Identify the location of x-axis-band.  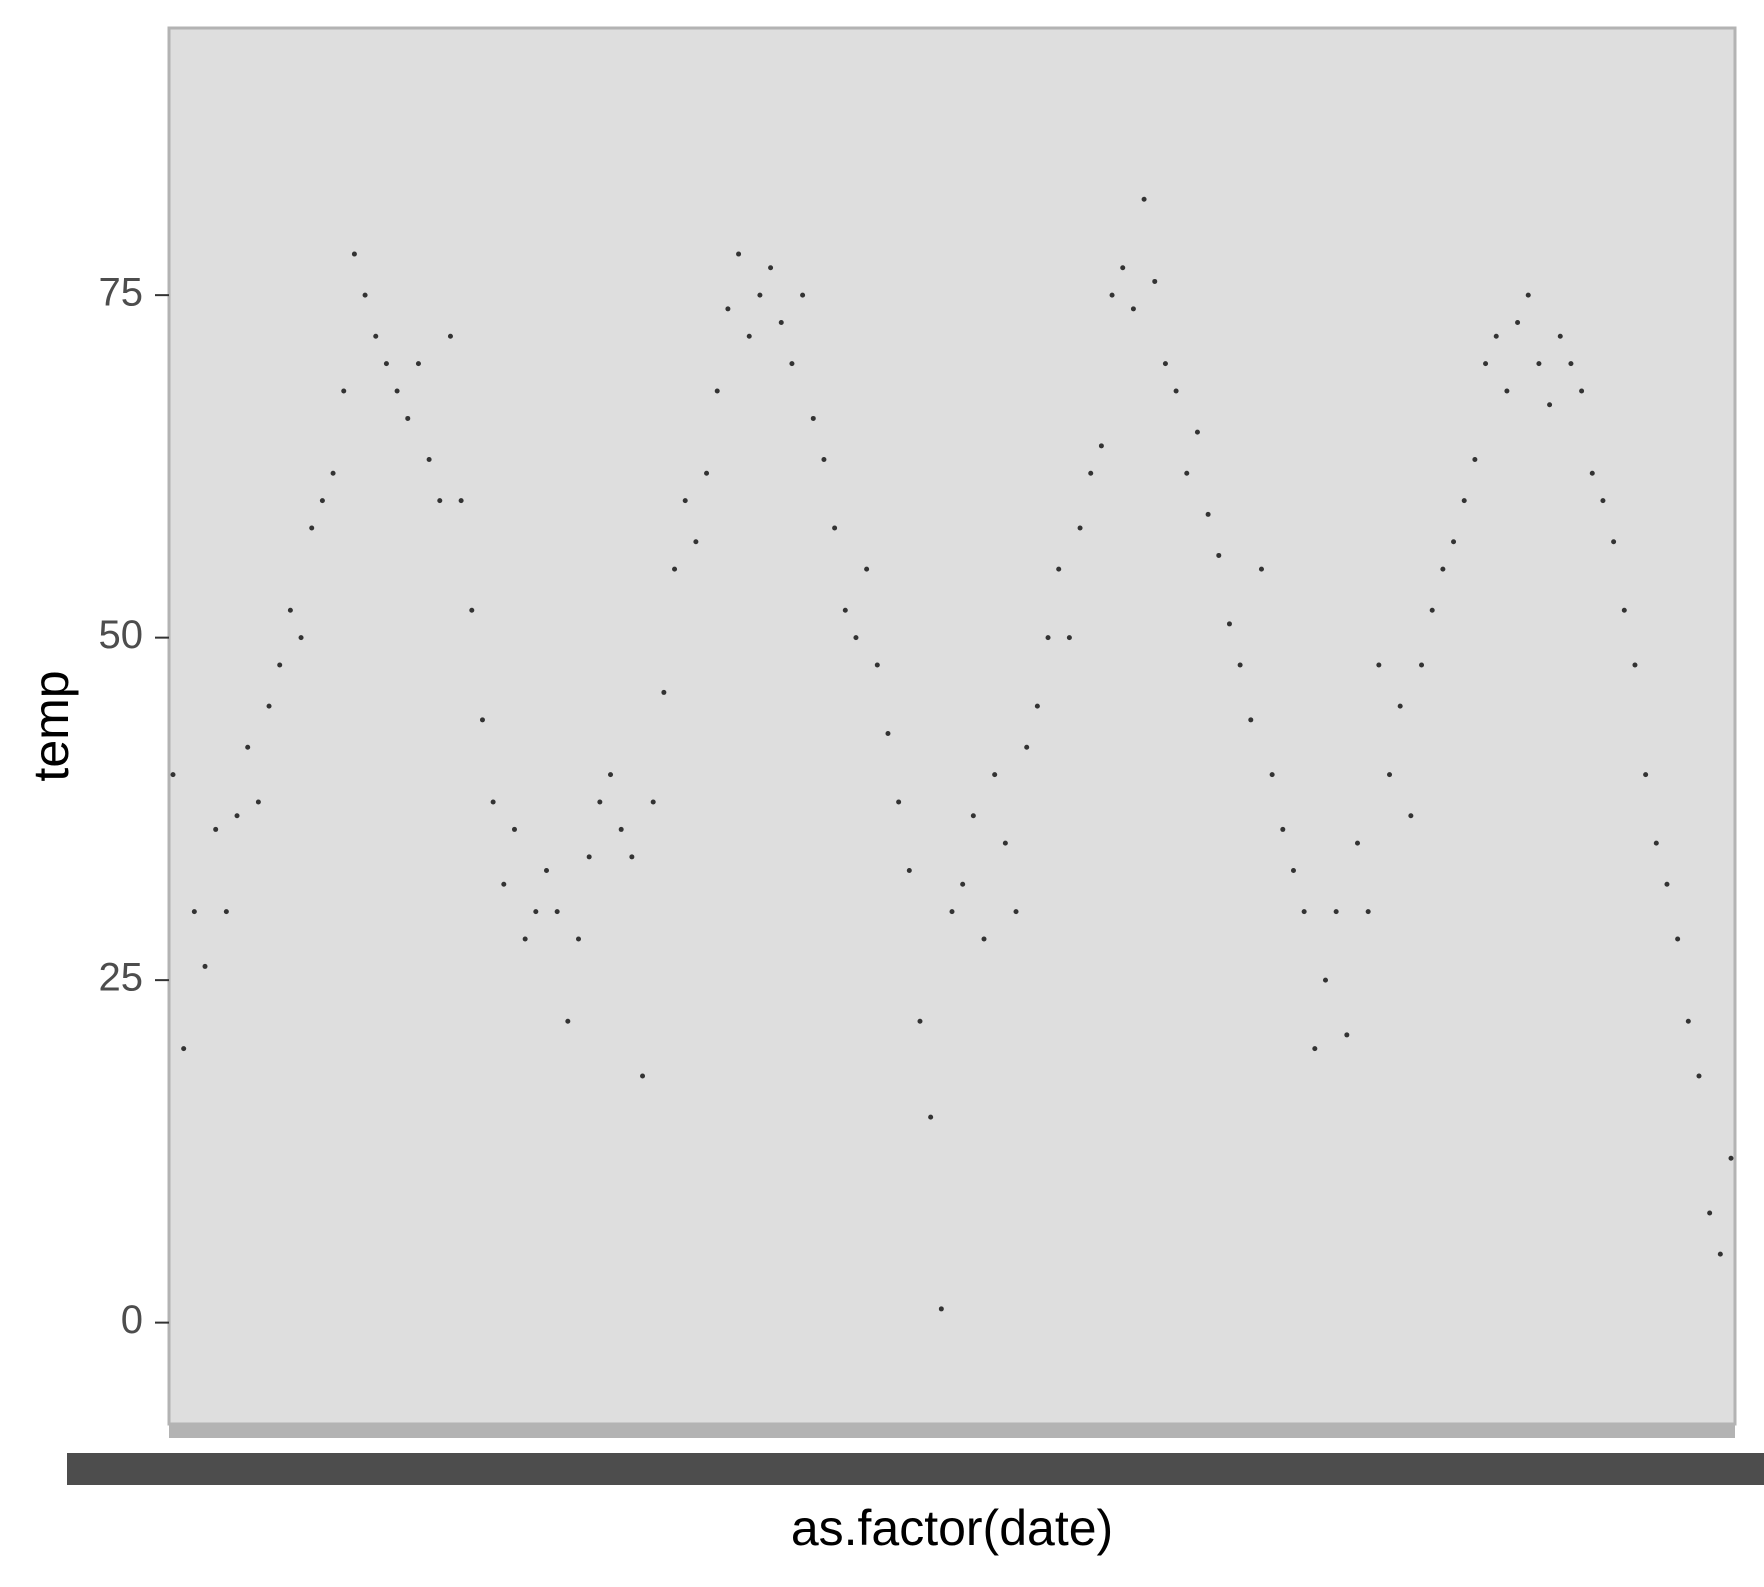
(952, 1431).